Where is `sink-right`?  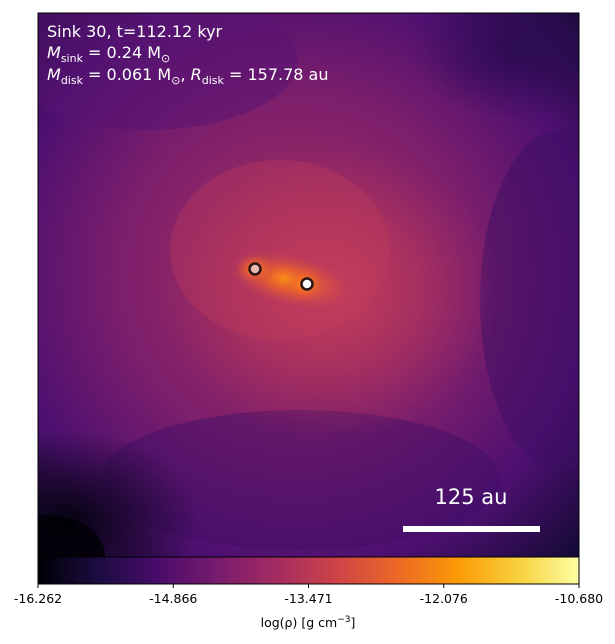 sink-right is located at coordinates (307, 284).